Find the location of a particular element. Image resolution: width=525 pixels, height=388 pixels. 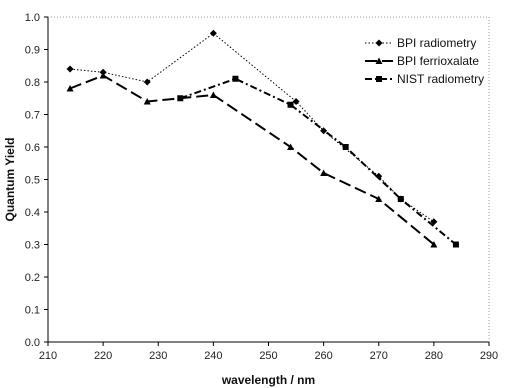

legend-item: BPI ferrioxalate is located at coordinates (422, 61).